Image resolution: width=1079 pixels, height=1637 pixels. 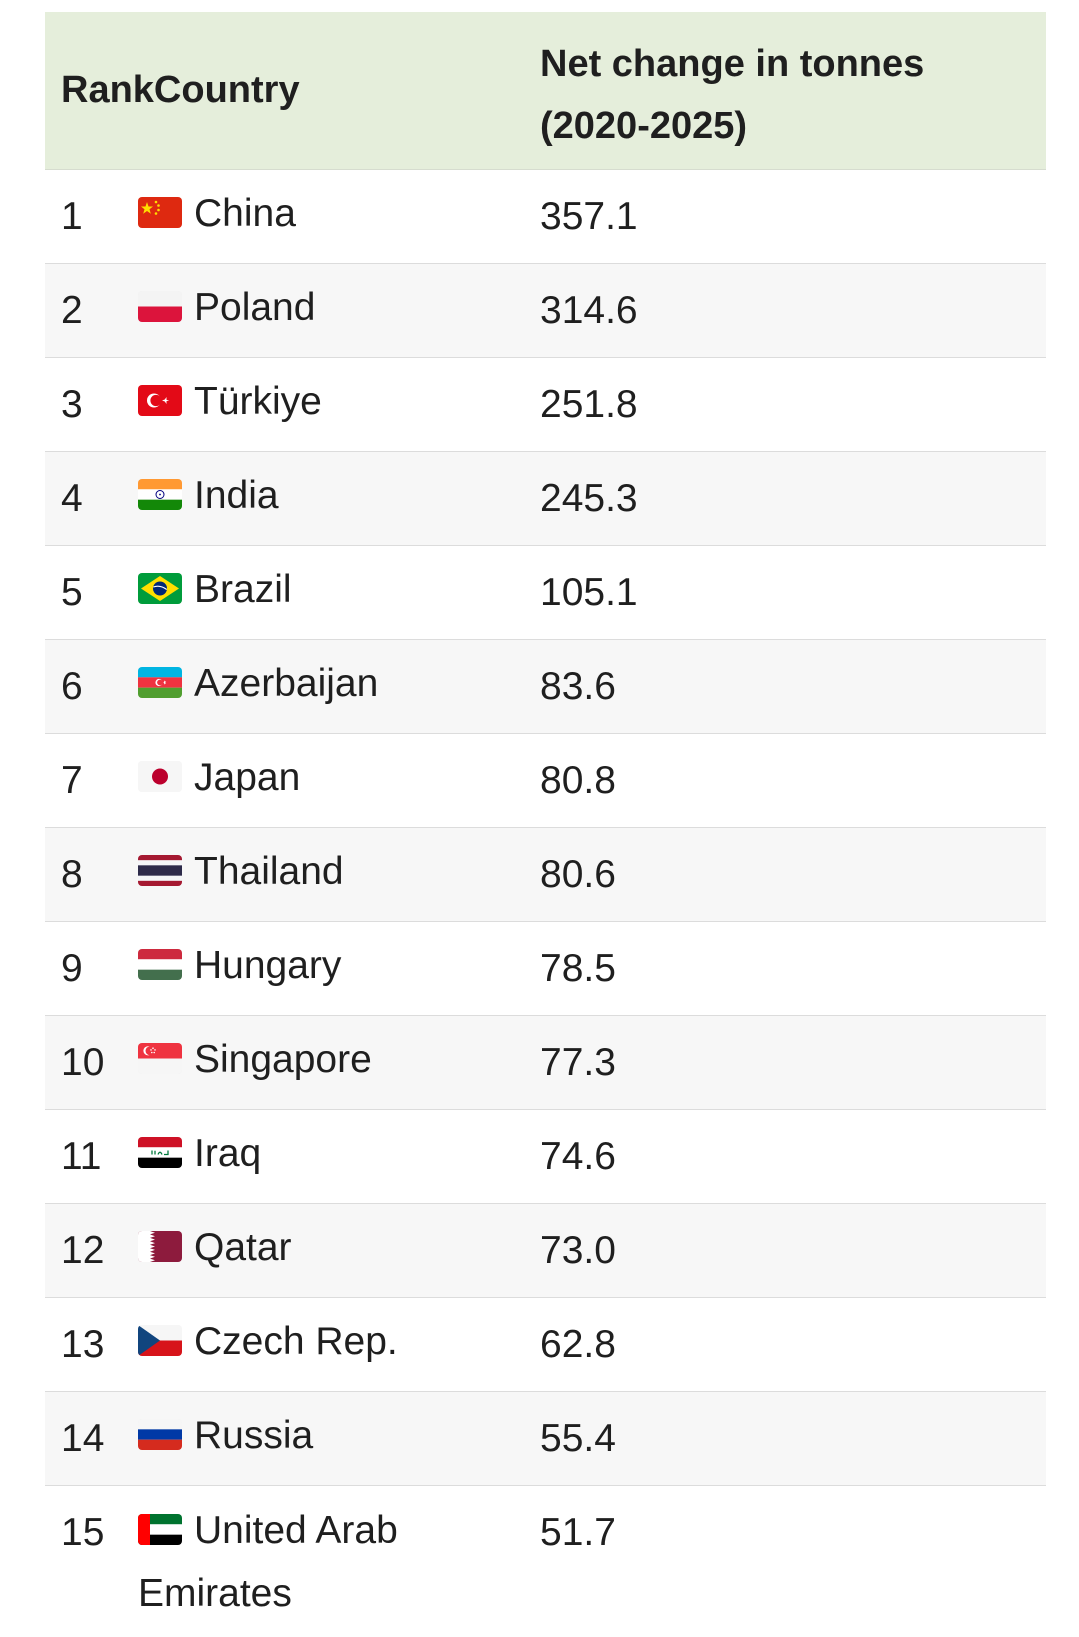 I want to click on country-cell: Brazil, so click(x=331, y=586).